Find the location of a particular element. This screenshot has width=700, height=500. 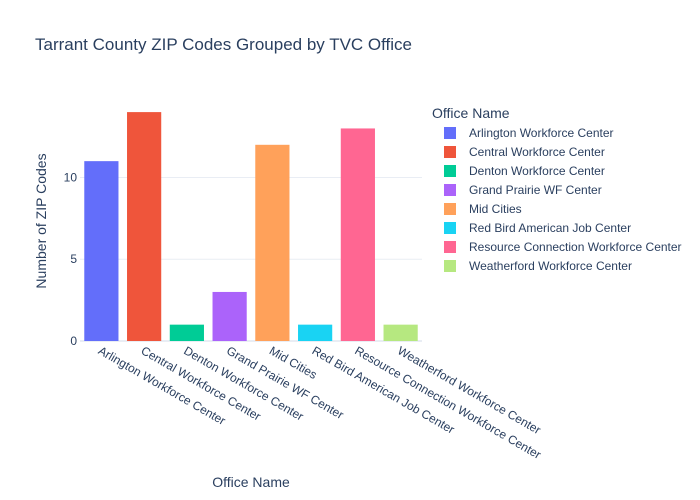

legend-label-denton-workforce-center: Denton Workforce Center is located at coordinates (537, 171).